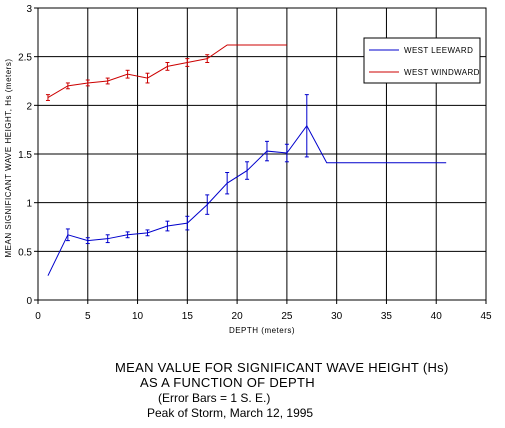  I want to click on y-tick-label: 0, so click(29, 301).